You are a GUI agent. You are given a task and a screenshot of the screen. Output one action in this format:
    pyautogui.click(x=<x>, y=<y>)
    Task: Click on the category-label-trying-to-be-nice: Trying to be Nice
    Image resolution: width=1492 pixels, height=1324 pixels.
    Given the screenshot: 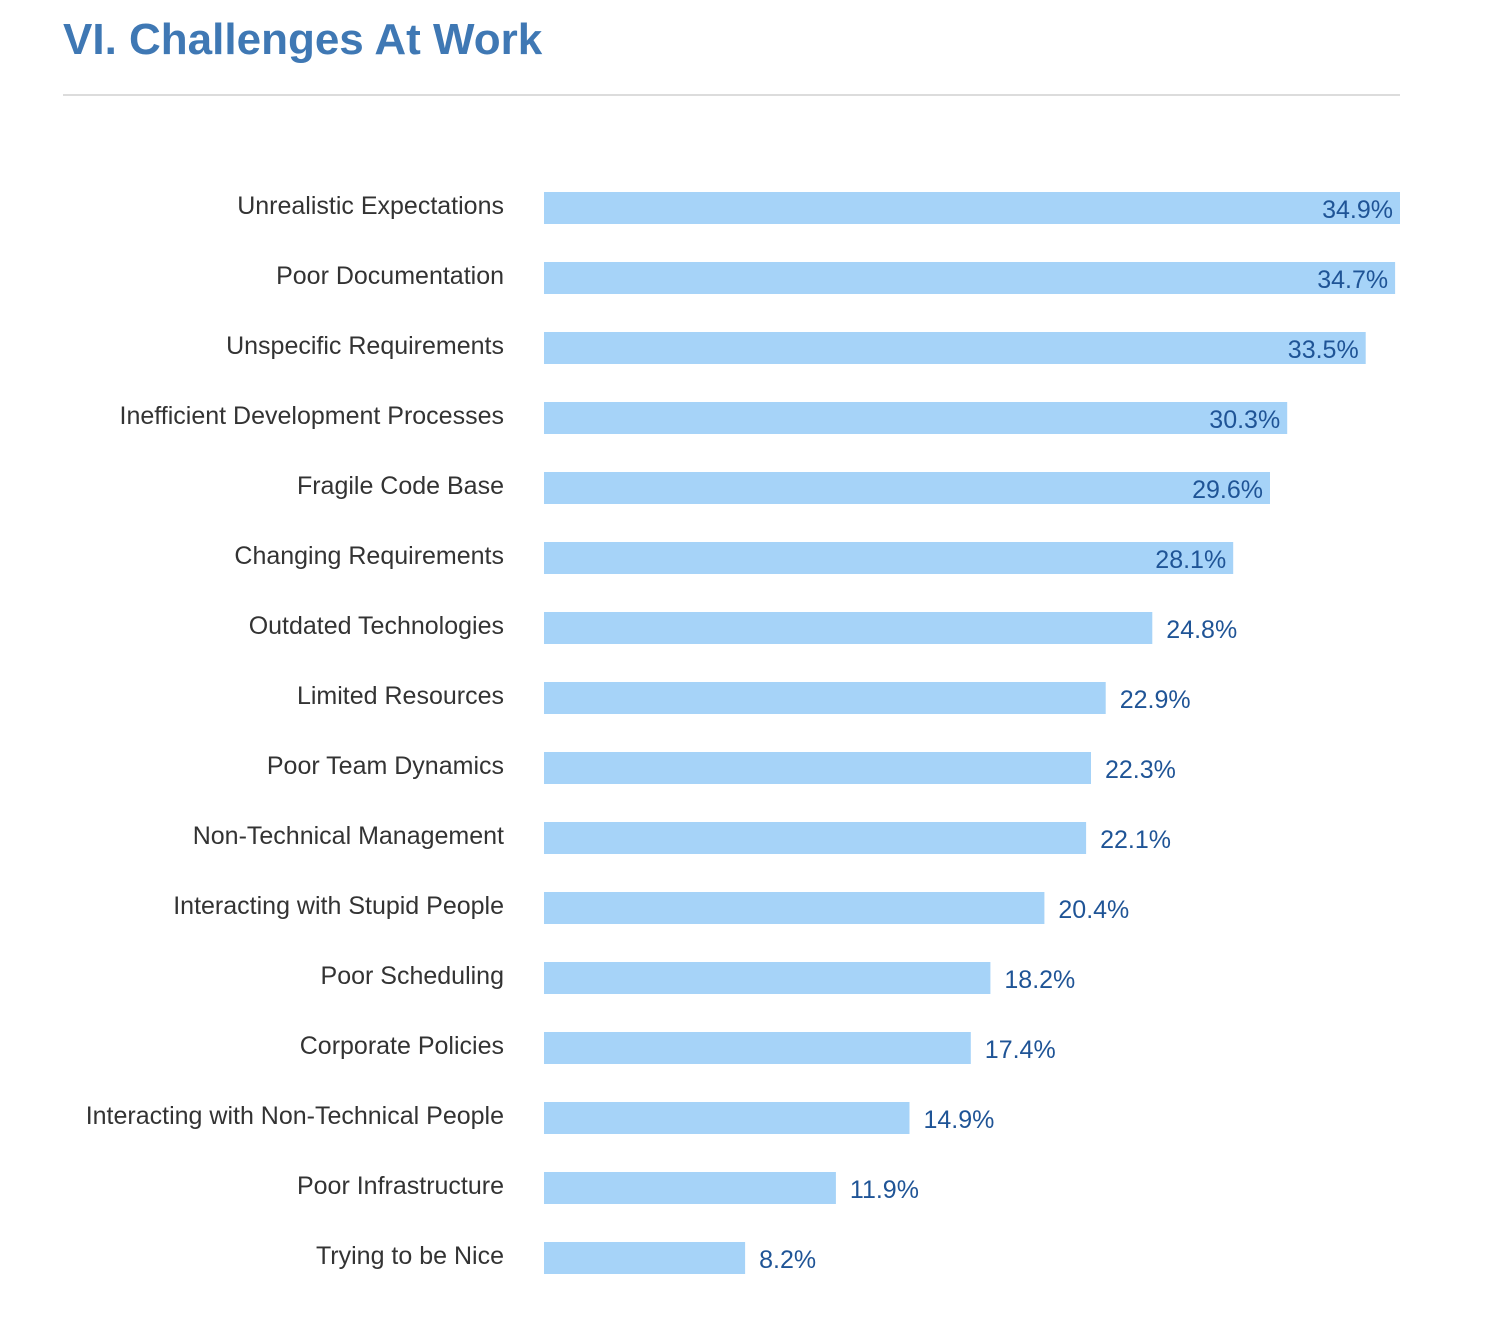 What is the action you would take?
    pyautogui.click(x=410, y=1256)
    